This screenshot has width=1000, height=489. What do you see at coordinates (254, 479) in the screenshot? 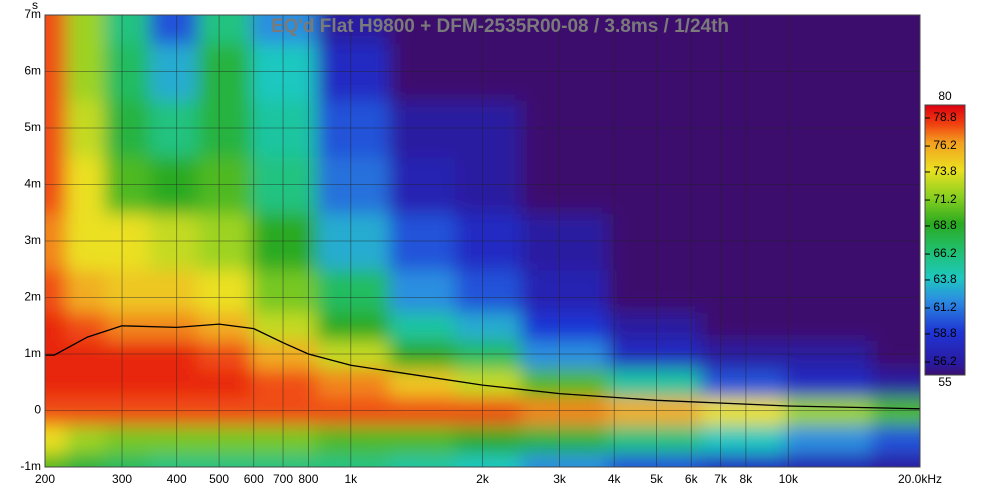
I see `x-tick-label: 600` at bounding box center [254, 479].